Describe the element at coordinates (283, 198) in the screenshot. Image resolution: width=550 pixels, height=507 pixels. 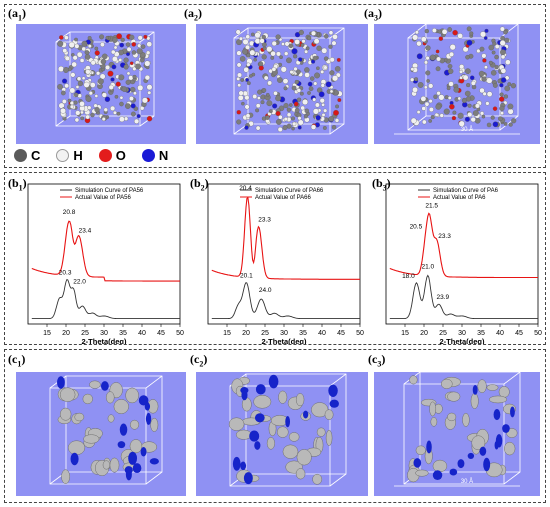
I see `legend-label: Actual Value of PA66` at that location.